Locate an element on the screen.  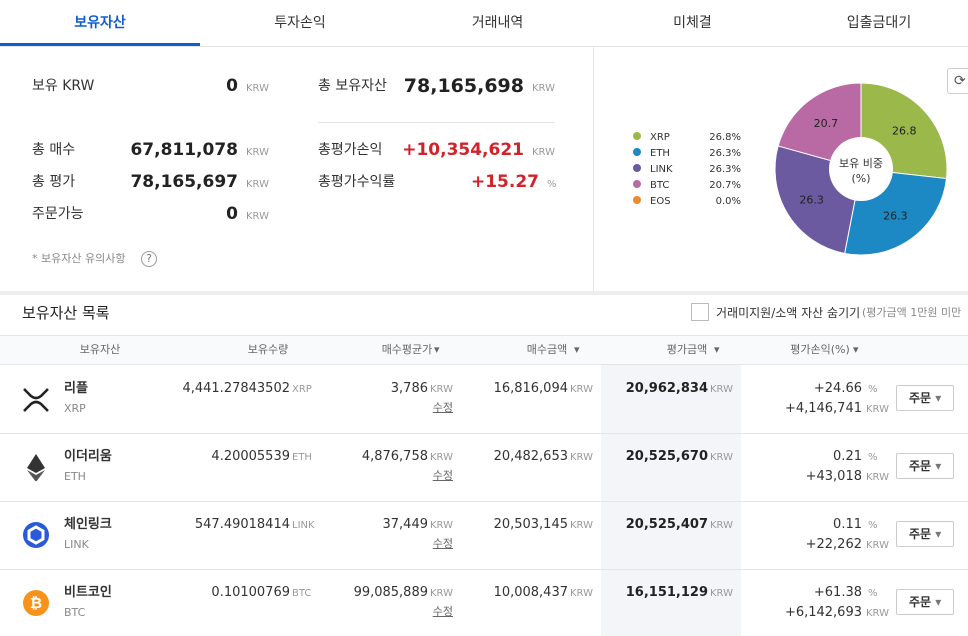
coin-symbol: BTC is located at coordinates (75, 612).